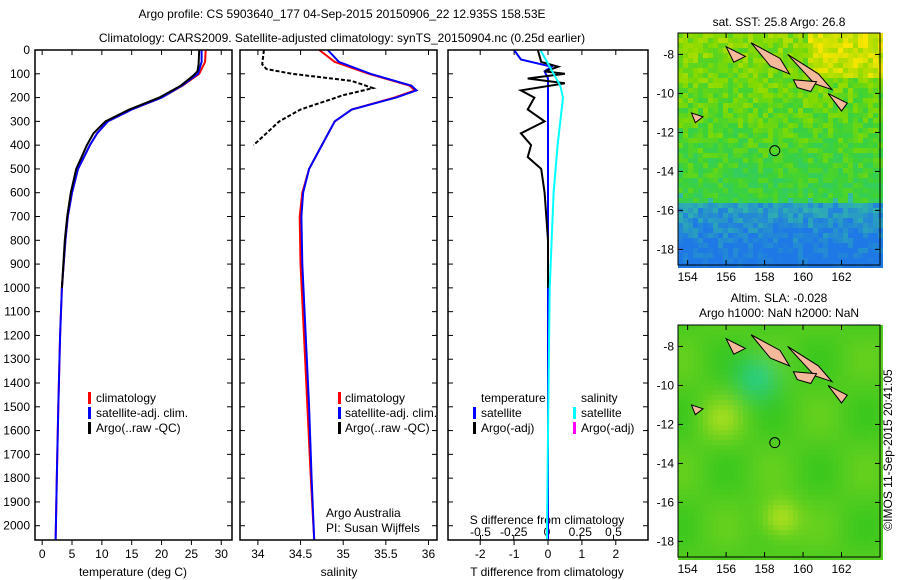  Describe the element at coordinates (429, 554) in the screenshot. I see `x-tick-label: 36` at that location.